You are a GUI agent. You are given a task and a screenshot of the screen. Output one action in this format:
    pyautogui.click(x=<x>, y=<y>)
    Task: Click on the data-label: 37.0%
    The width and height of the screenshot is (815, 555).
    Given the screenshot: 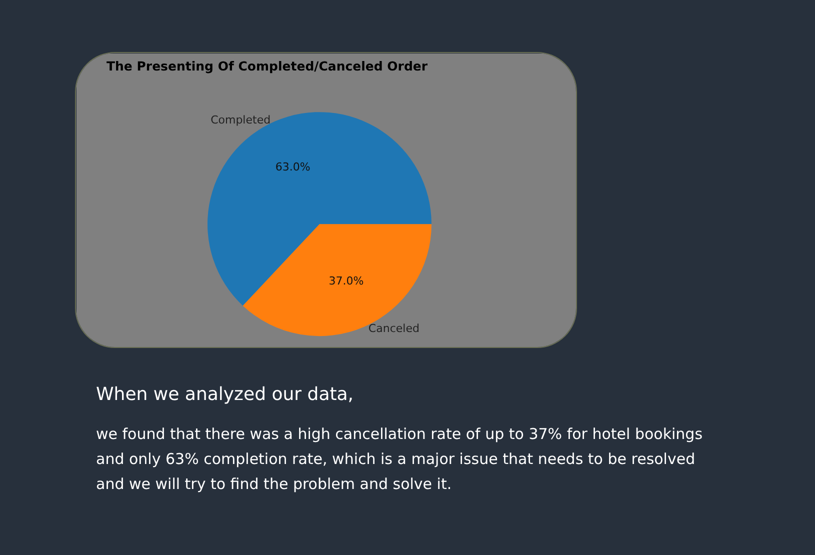 What is the action you would take?
    pyautogui.click(x=346, y=281)
    